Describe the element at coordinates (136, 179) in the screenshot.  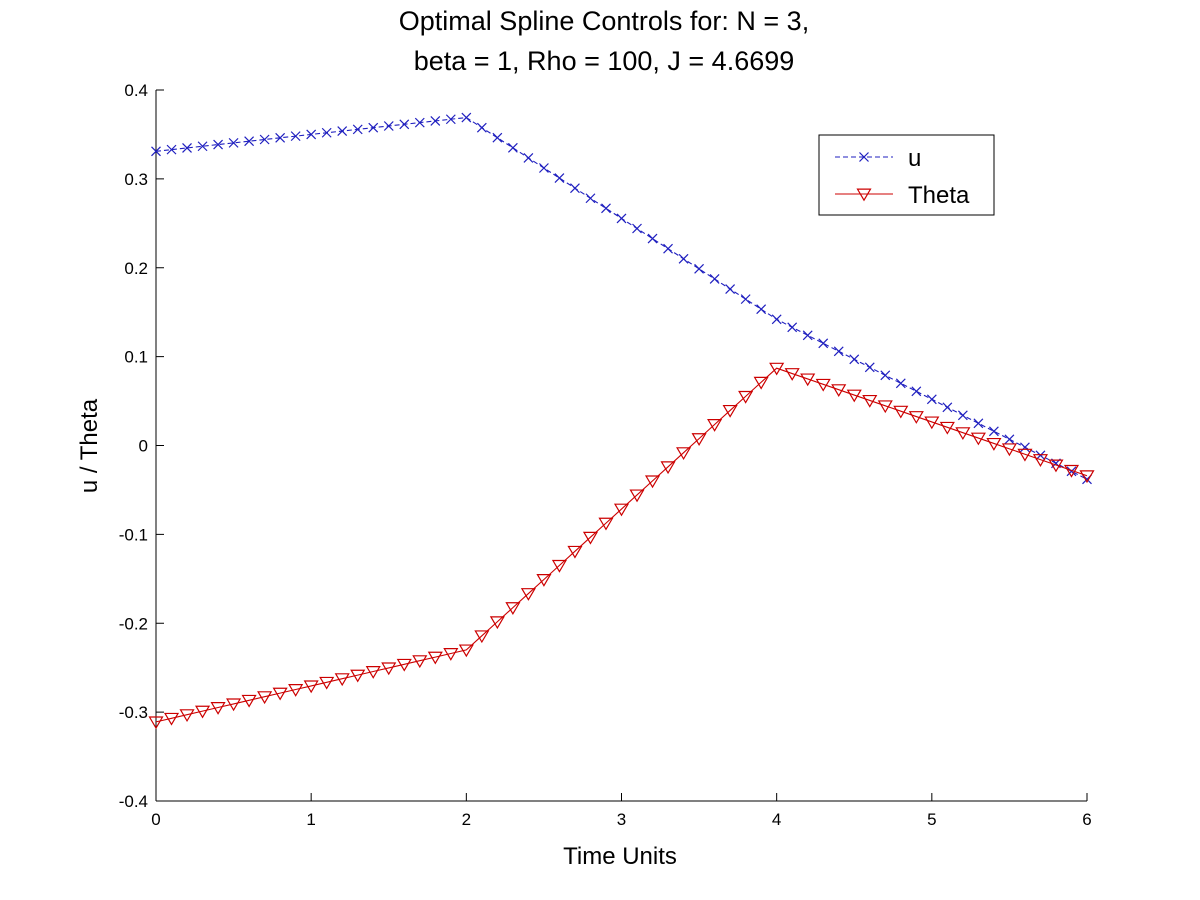
I see `y-tick-label: 0.3` at that location.